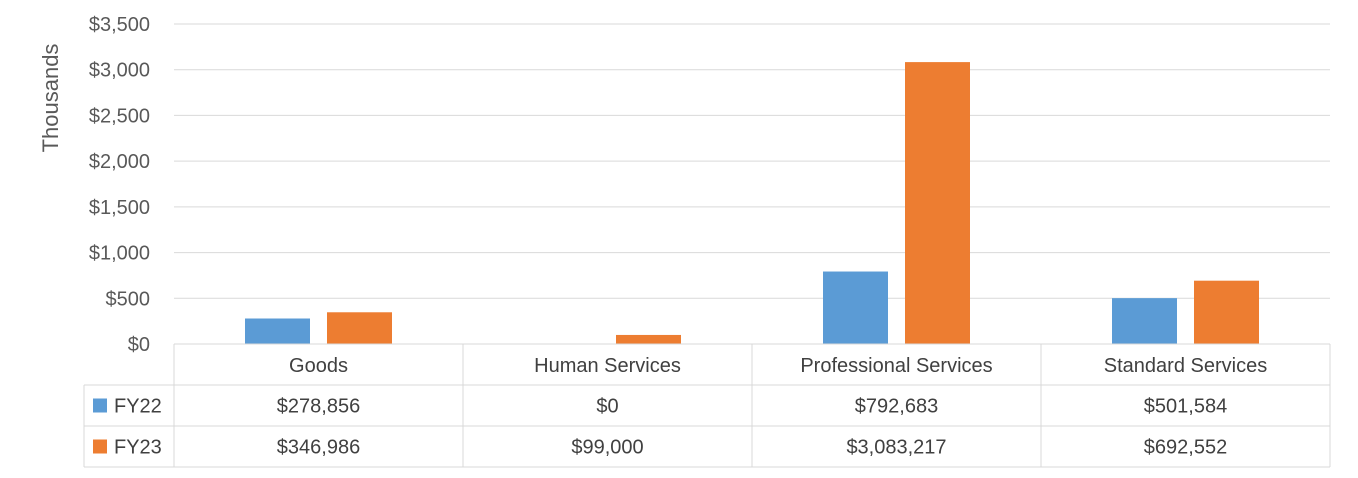 The width and height of the screenshot is (1358, 478). What do you see at coordinates (277, 331) in the screenshot?
I see `bar-fy22-goods` at bounding box center [277, 331].